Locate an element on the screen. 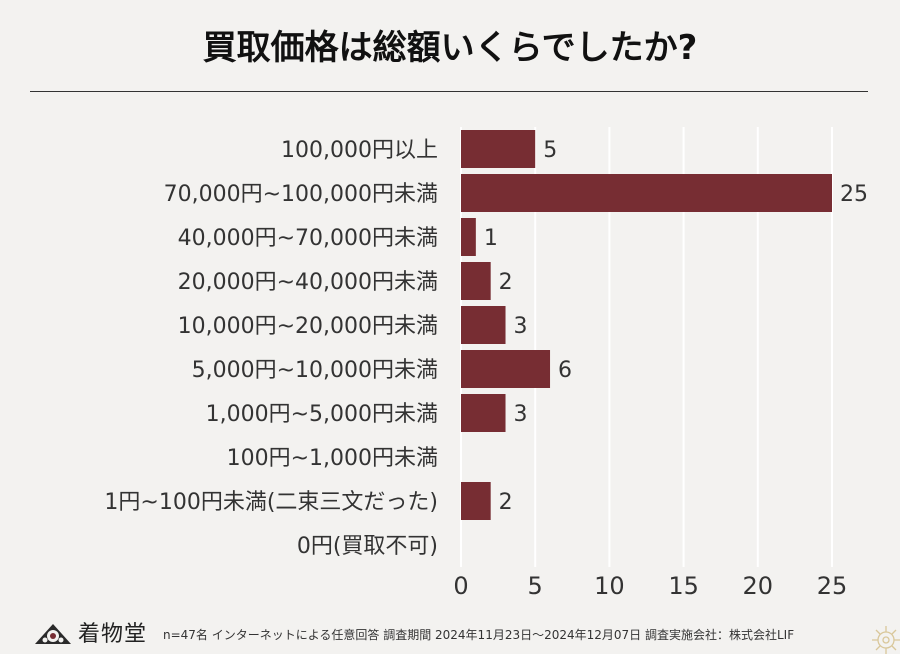  category-label: 100,000円以上 is located at coordinates (359, 150).